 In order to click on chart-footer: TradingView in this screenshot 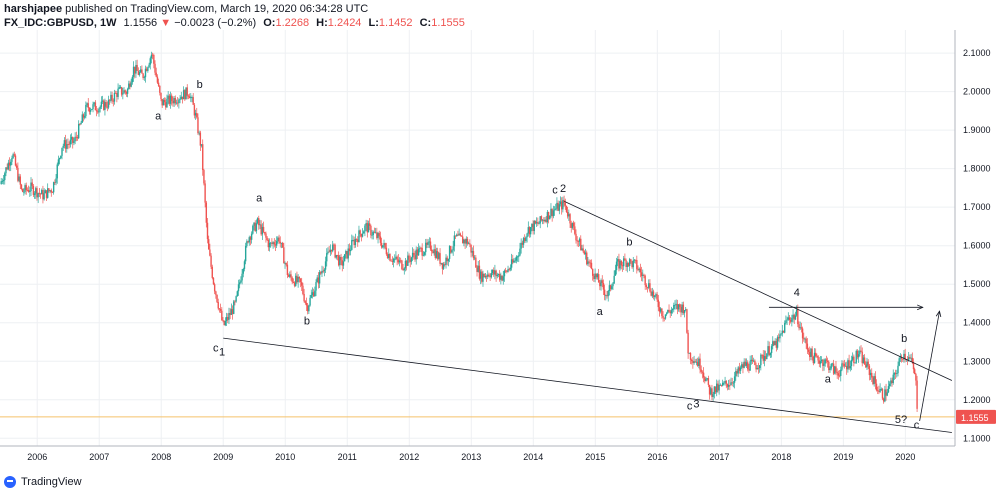, I will do `click(43, 482)`.